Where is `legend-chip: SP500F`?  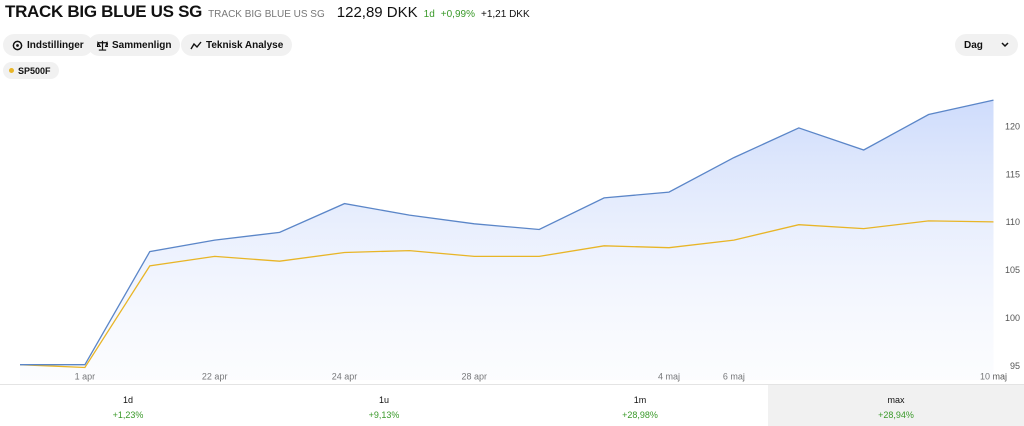
legend-chip: SP500F is located at coordinates (31, 70).